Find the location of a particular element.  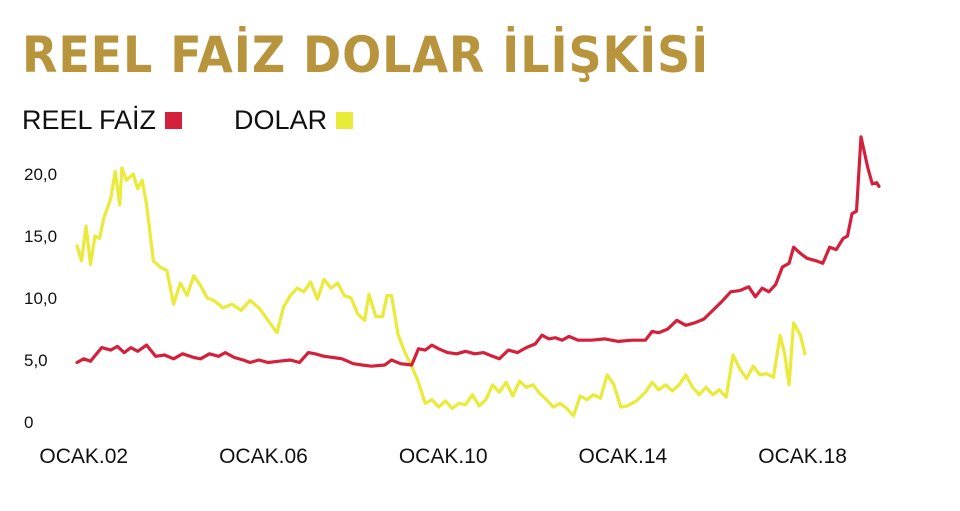

x-tick-label: OCAK.18 is located at coordinates (802, 456).